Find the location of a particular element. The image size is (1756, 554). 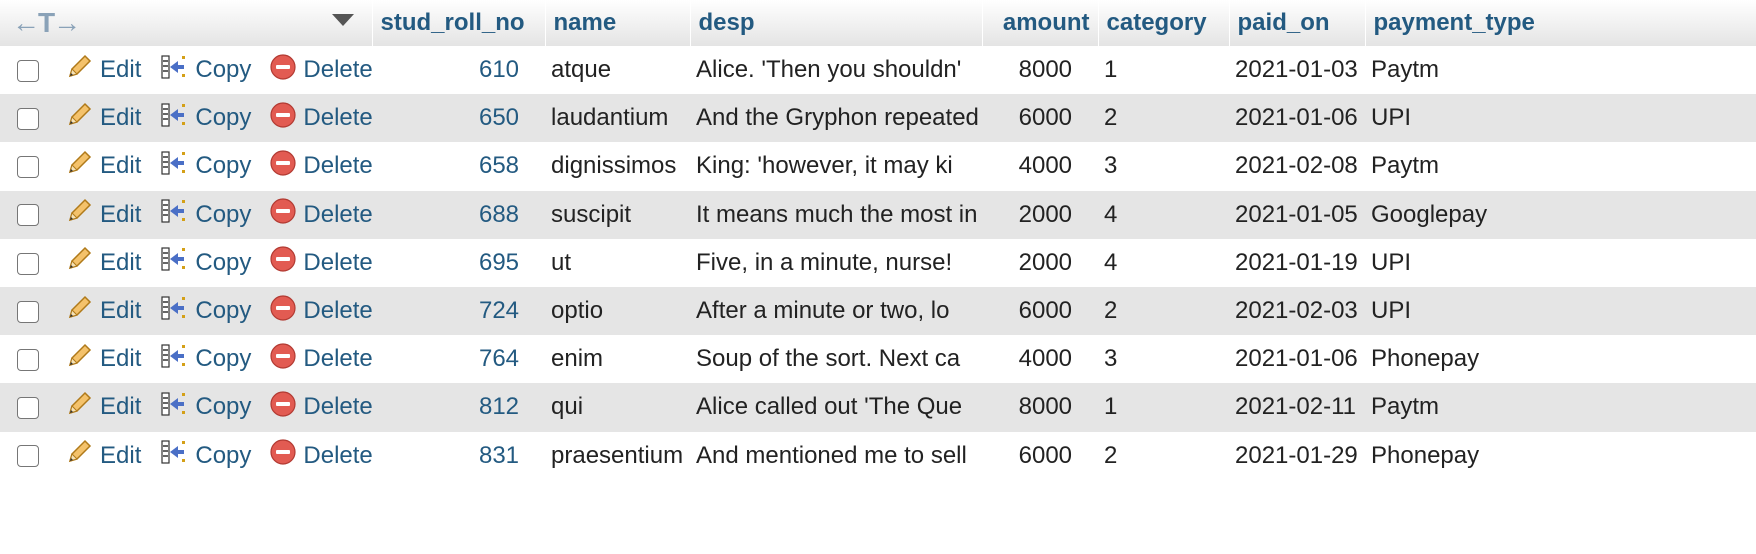

column-header-desp: desp is located at coordinates (836, 23).